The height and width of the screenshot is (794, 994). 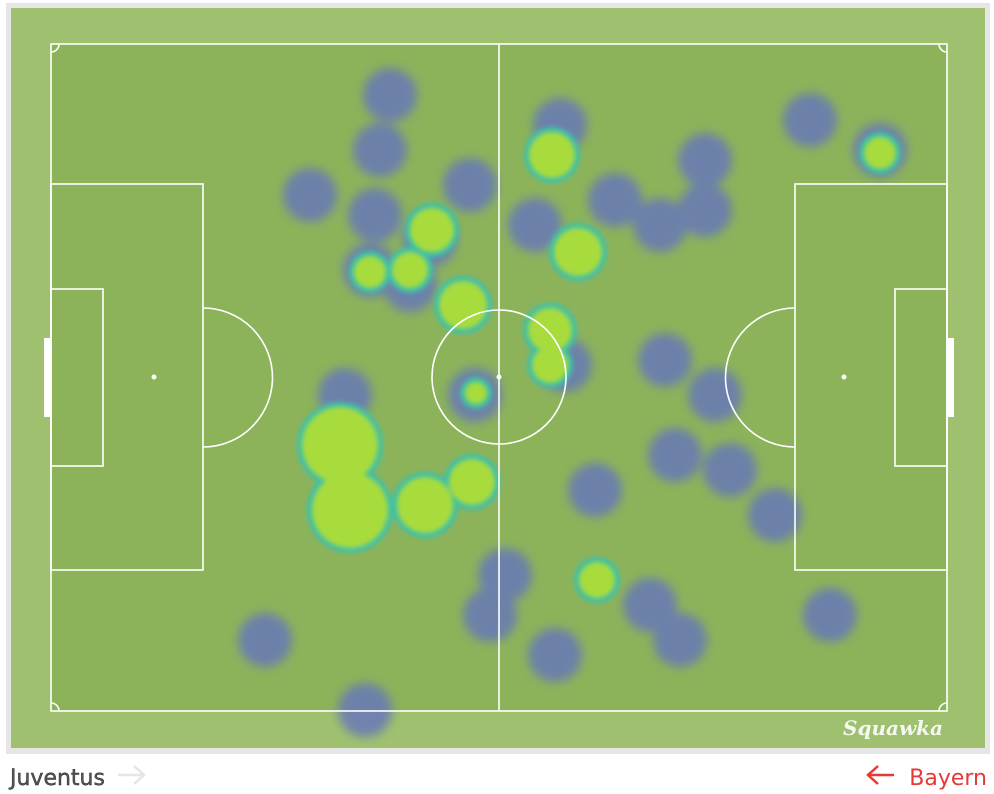 What do you see at coordinates (499, 377) in the screenshot?
I see `pitch-marks` at bounding box center [499, 377].